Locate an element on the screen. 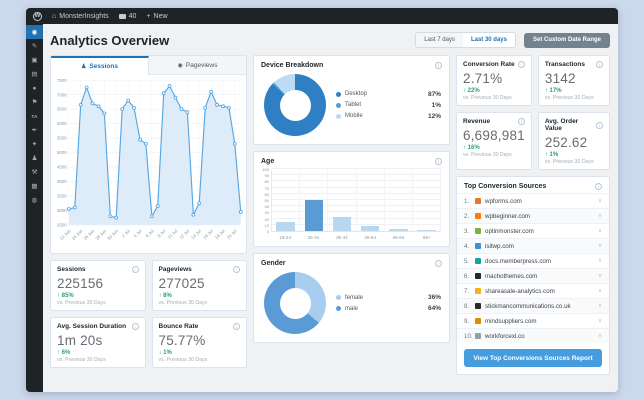 The image size is (644, 400). favicon-icon is located at coordinates (478, 246).